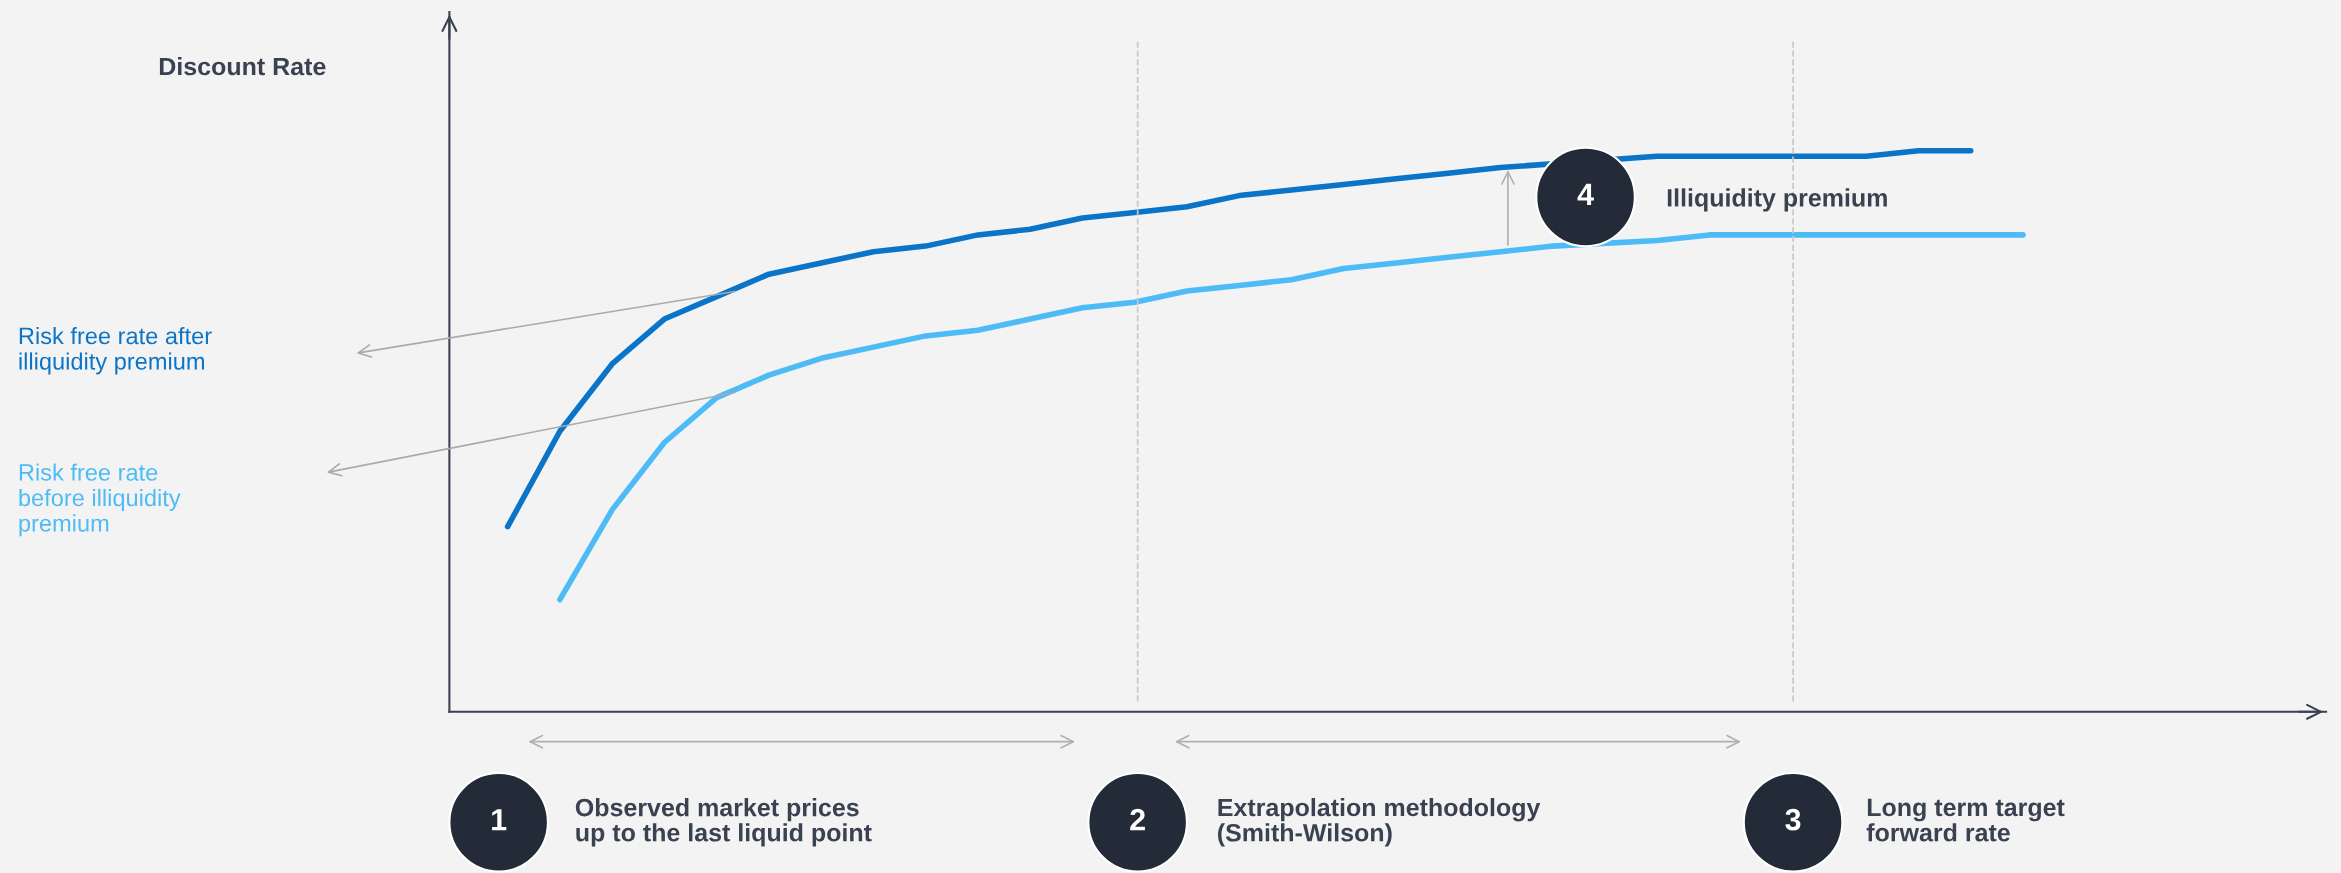 This screenshot has height=873, width=2341. I want to click on text: 3, so click(1793, 819).